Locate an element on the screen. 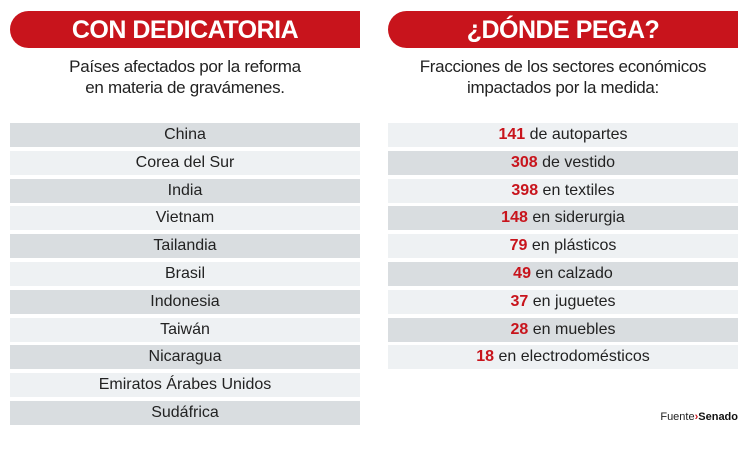  country-row: Indonesia is located at coordinates (185, 301).